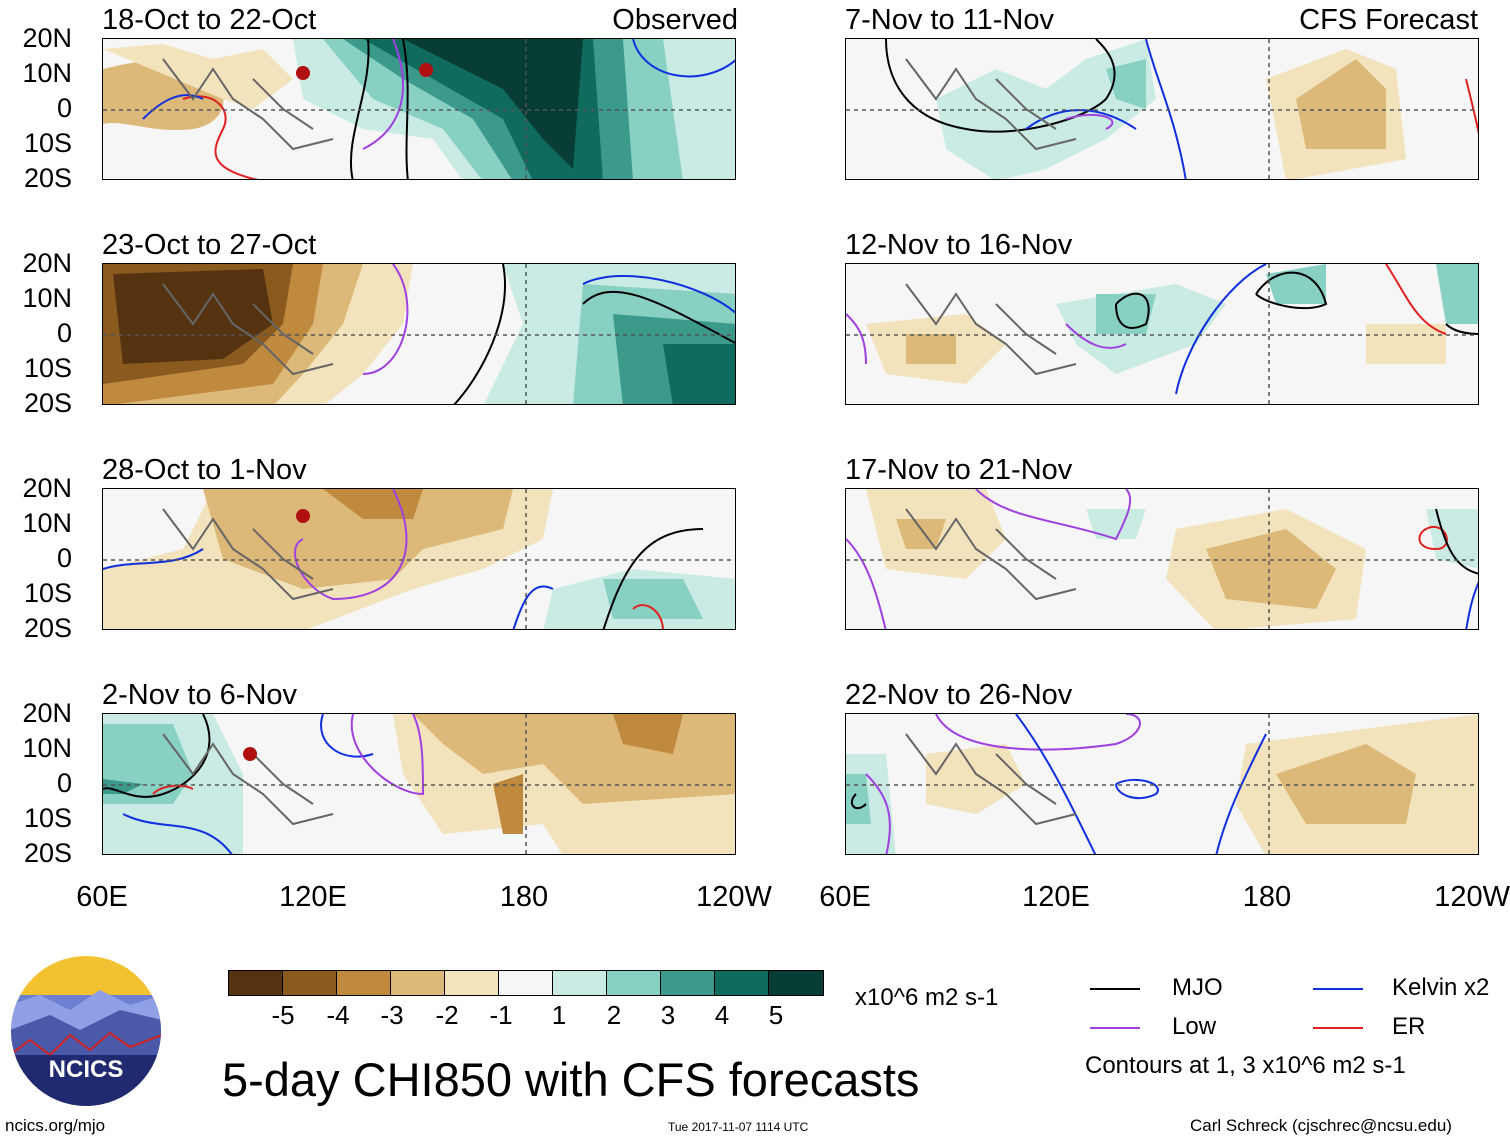 This screenshot has height=1142, width=1510. What do you see at coordinates (447, 1015) in the screenshot?
I see `colorbar-label: -2` at bounding box center [447, 1015].